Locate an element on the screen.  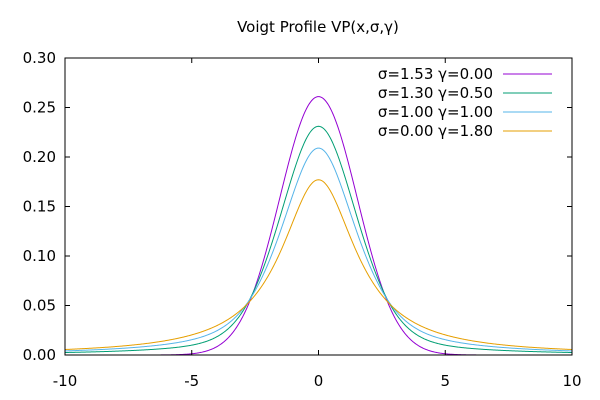
x-tick-label: 5 is located at coordinates (445, 381).